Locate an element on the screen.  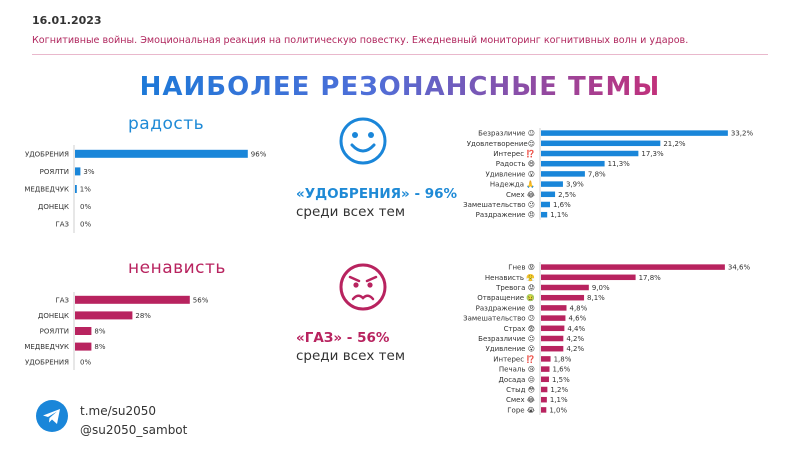
value-label: 33,2% is located at coordinates (742, 134).